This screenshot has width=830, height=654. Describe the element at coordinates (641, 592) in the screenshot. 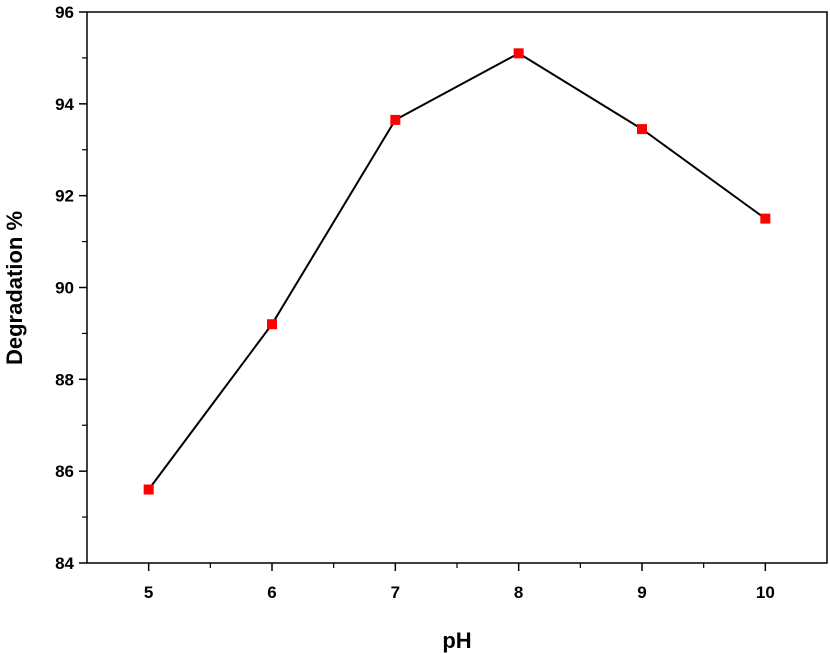

I see `x-tick-label: 9` at that location.